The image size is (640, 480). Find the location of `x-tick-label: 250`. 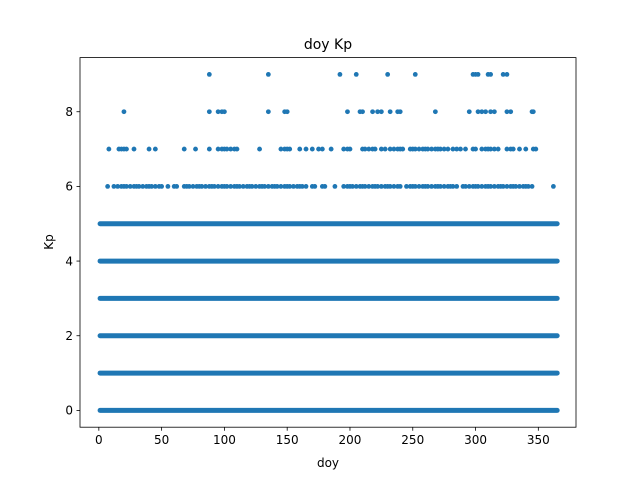

x-tick-label: 250 is located at coordinates (412, 440).